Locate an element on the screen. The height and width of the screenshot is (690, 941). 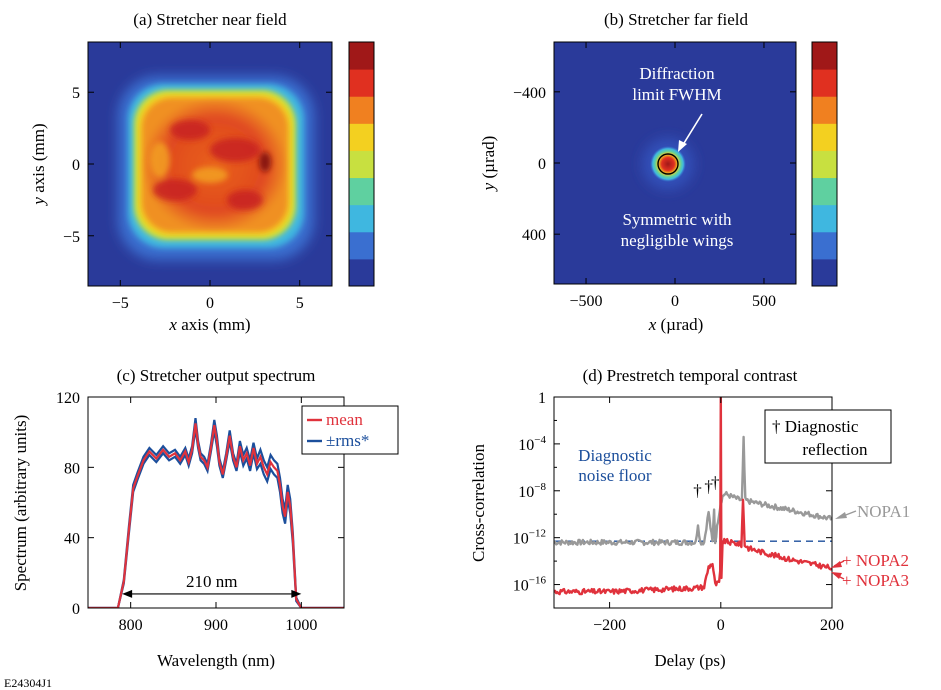
legend-c-box is located at coordinates (350, 430).